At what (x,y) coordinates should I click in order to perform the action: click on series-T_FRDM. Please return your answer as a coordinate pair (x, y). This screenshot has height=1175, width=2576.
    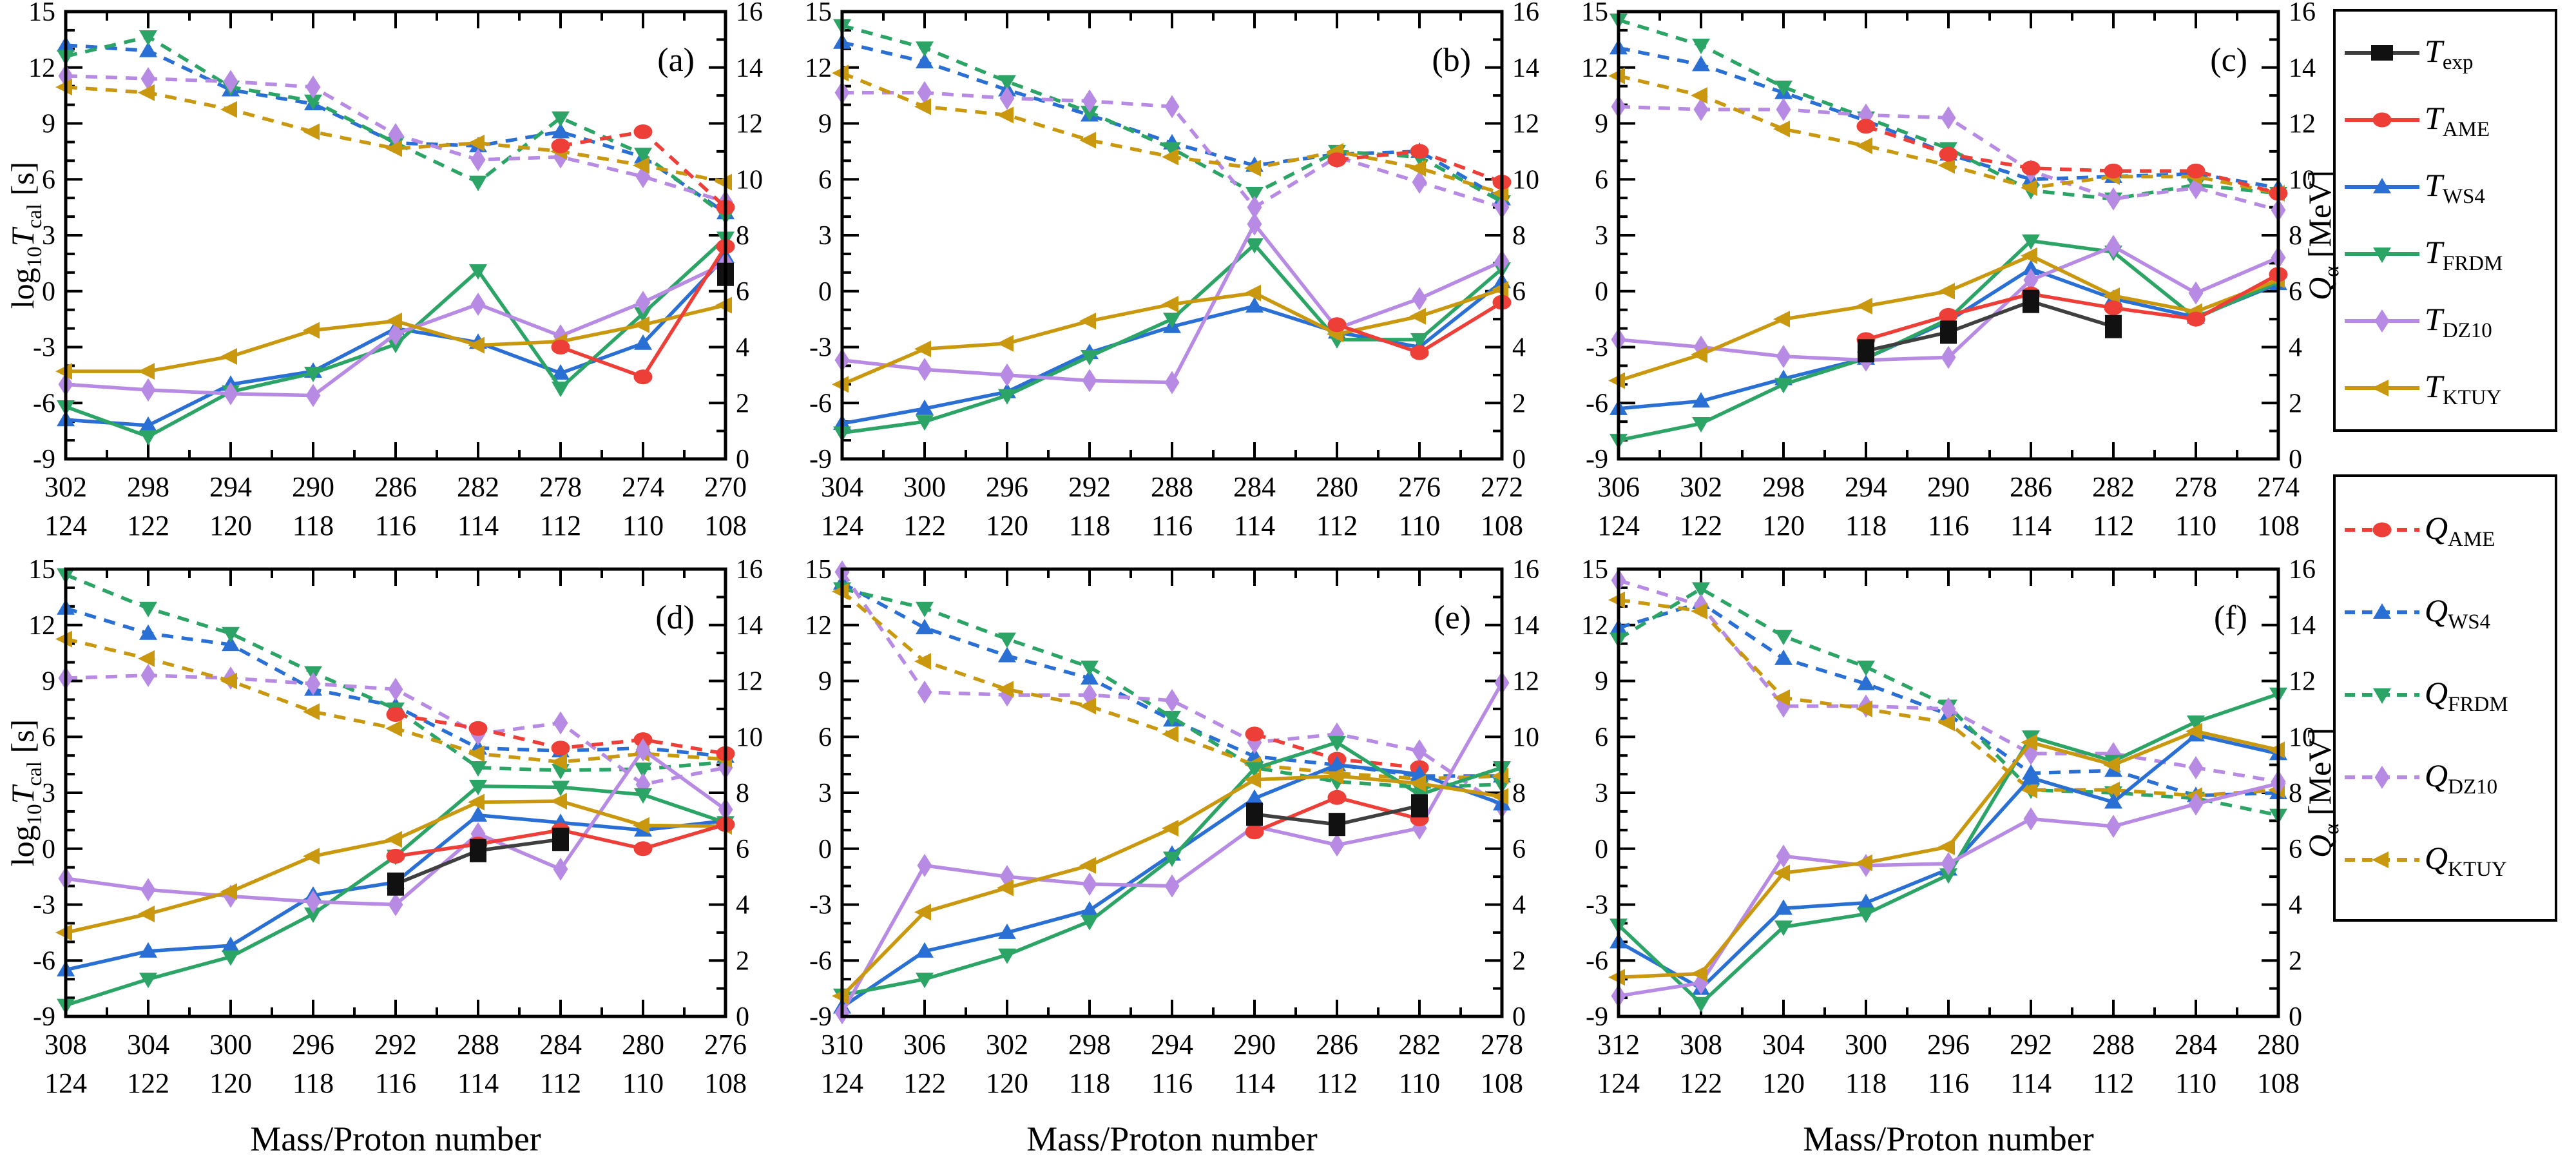
    Looking at the image, I should click on (1172, 340).